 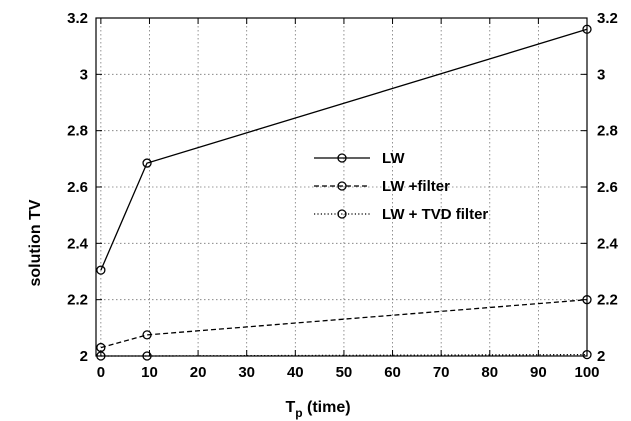 I want to click on y-tick-label-left: 2.4, so click(x=78, y=243).